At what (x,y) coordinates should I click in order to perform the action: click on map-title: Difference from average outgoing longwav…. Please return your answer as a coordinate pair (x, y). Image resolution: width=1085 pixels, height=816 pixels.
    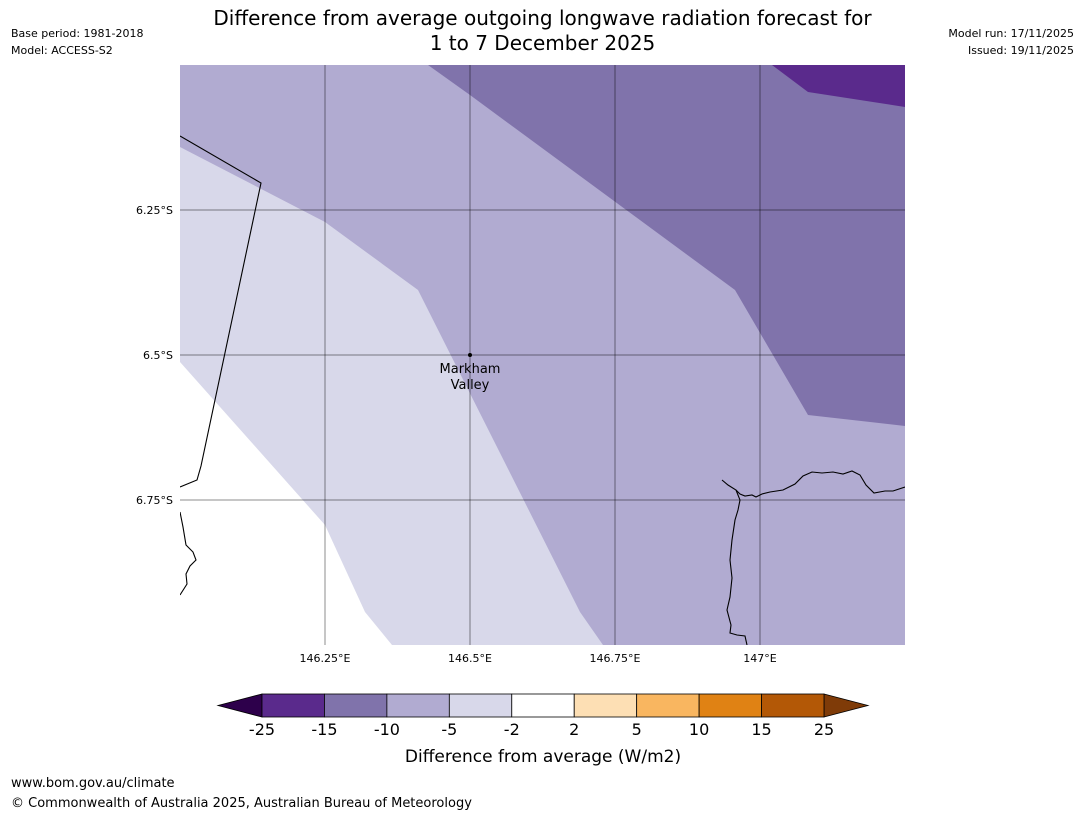
    Looking at the image, I should click on (542, 31).